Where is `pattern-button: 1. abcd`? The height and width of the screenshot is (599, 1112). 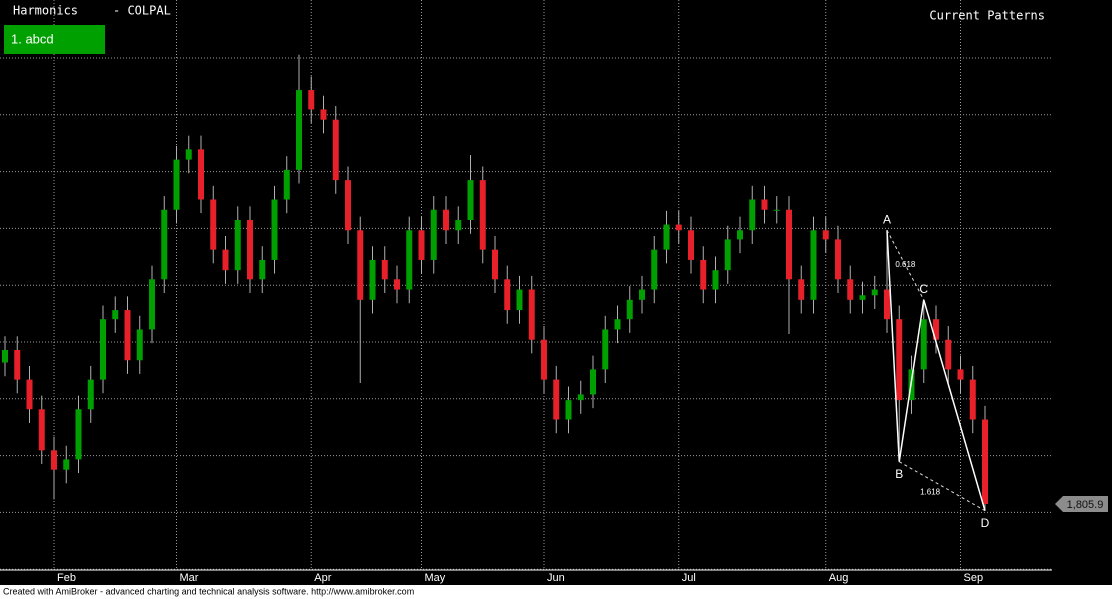
pattern-button: 1. abcd is located at coordinates (32, 38).